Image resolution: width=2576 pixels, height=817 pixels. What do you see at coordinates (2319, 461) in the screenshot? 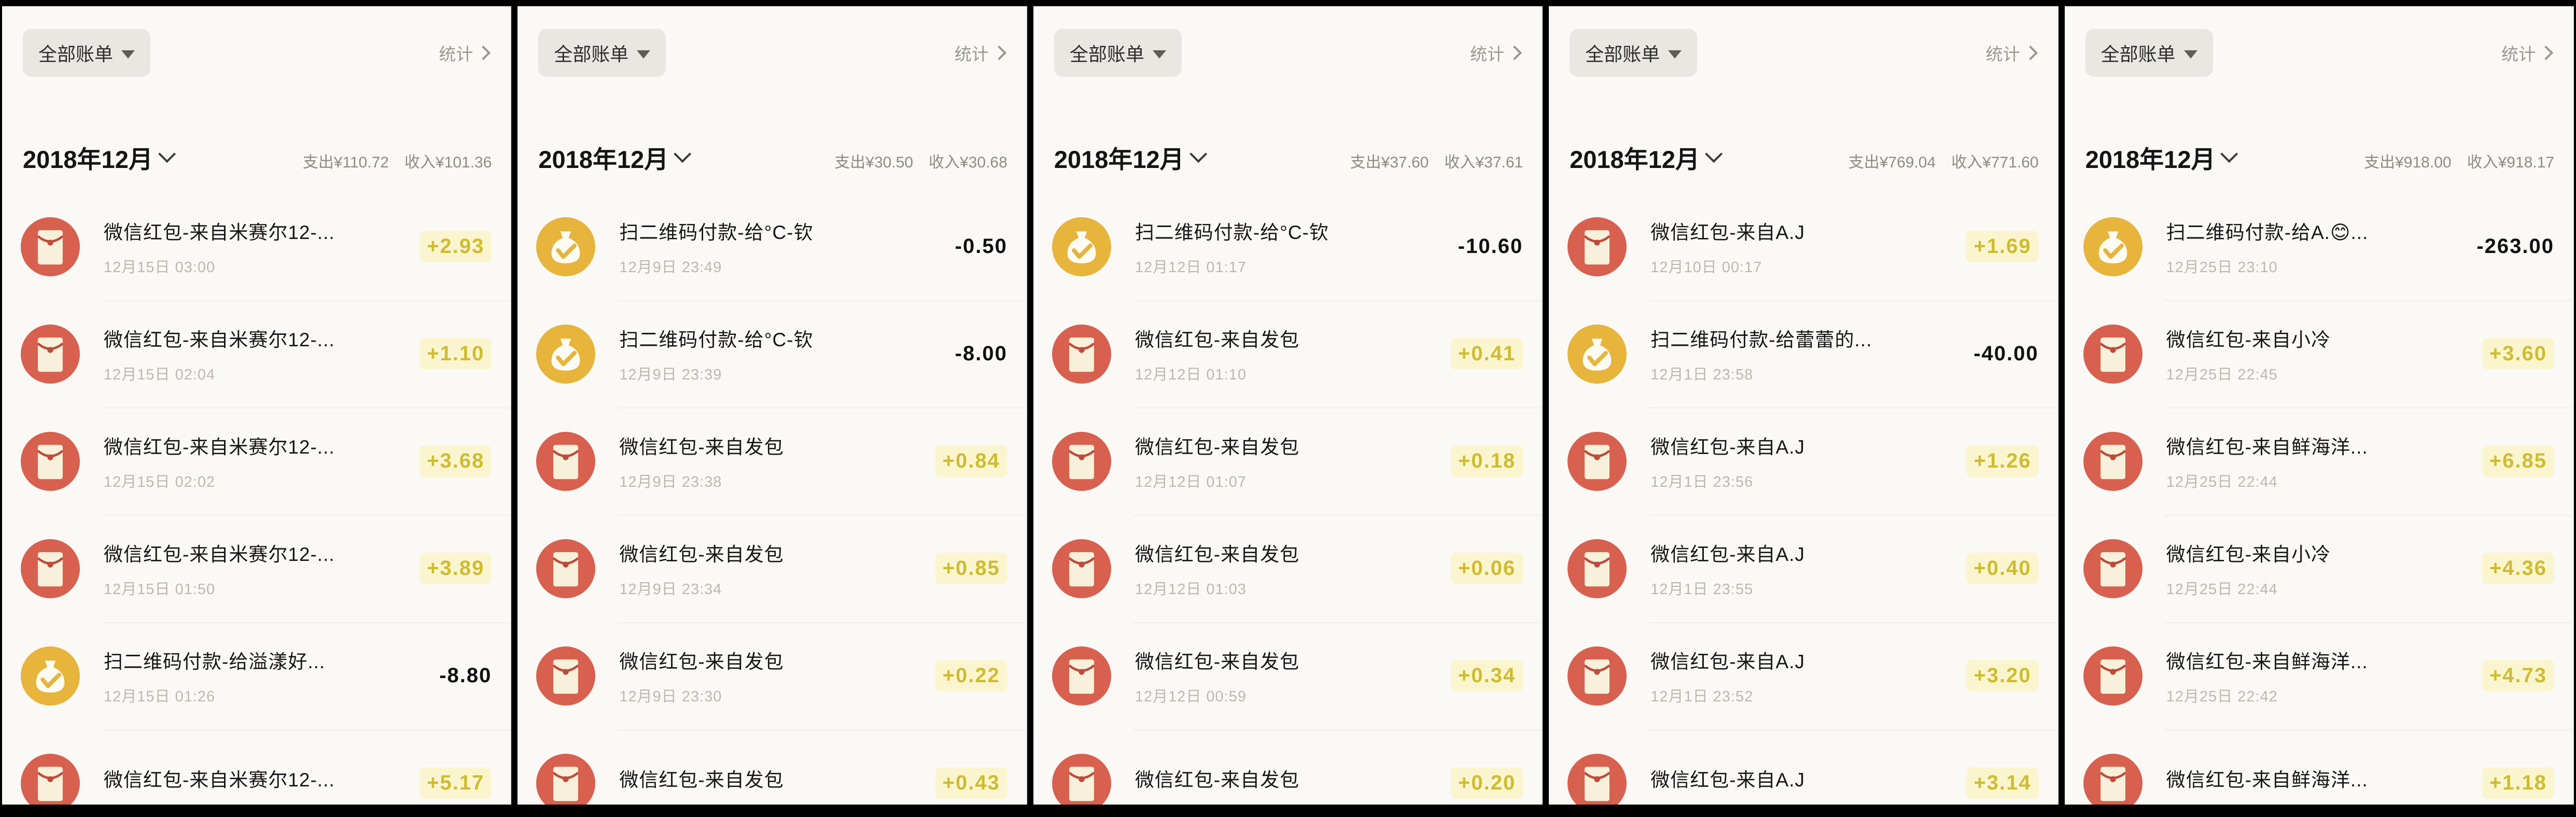
I see `transaction-row: 微信红包-来自鲜海洋... 12月25日 22:44 +6.85` at bounding box center [2319, 461].